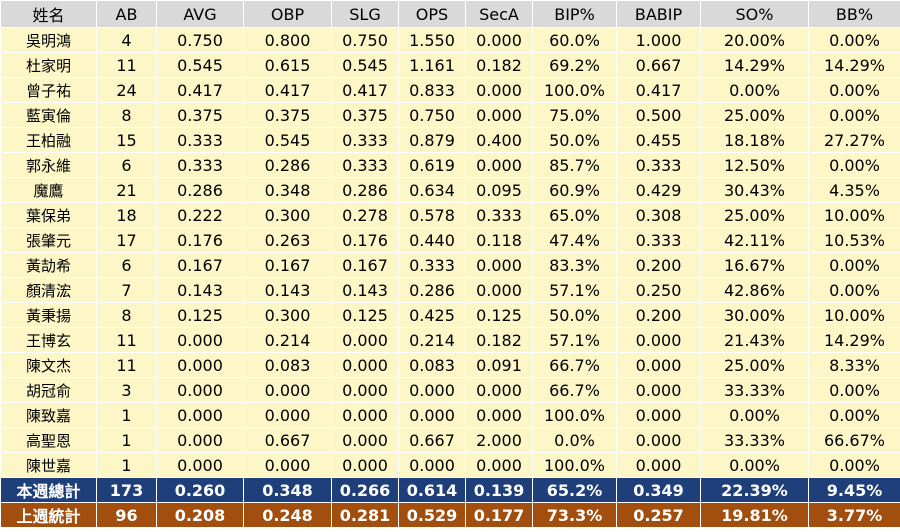 Image resolution: width=900 pixels, height=532 pixels. What do you see at coordinates (574, 515) in the screenshot?
I see `bip-total-cell: 73.3%` at bounding box center [574, 515].